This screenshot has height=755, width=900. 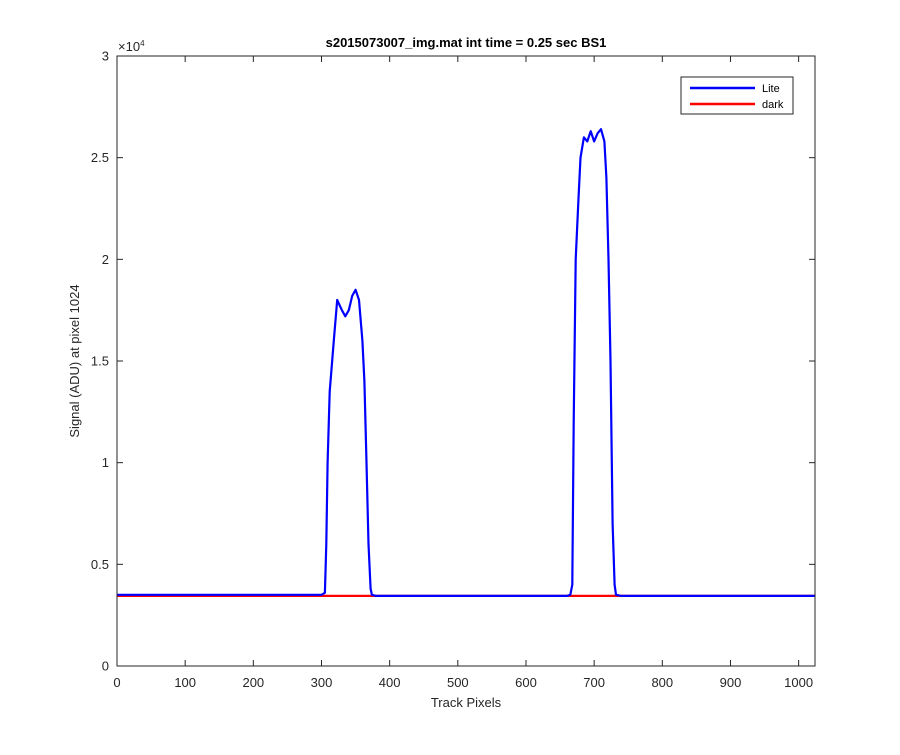 What do you see at coordinates (731, 682) in the screenshot?
I see `x-tick-label: 900` at bounding box center [731, 682].